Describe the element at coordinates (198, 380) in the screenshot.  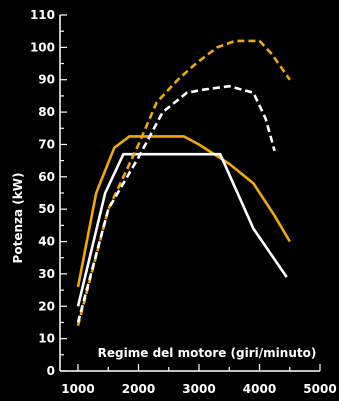
I see `x-axis: 1000 2000 3000 4000 5000` at that location.